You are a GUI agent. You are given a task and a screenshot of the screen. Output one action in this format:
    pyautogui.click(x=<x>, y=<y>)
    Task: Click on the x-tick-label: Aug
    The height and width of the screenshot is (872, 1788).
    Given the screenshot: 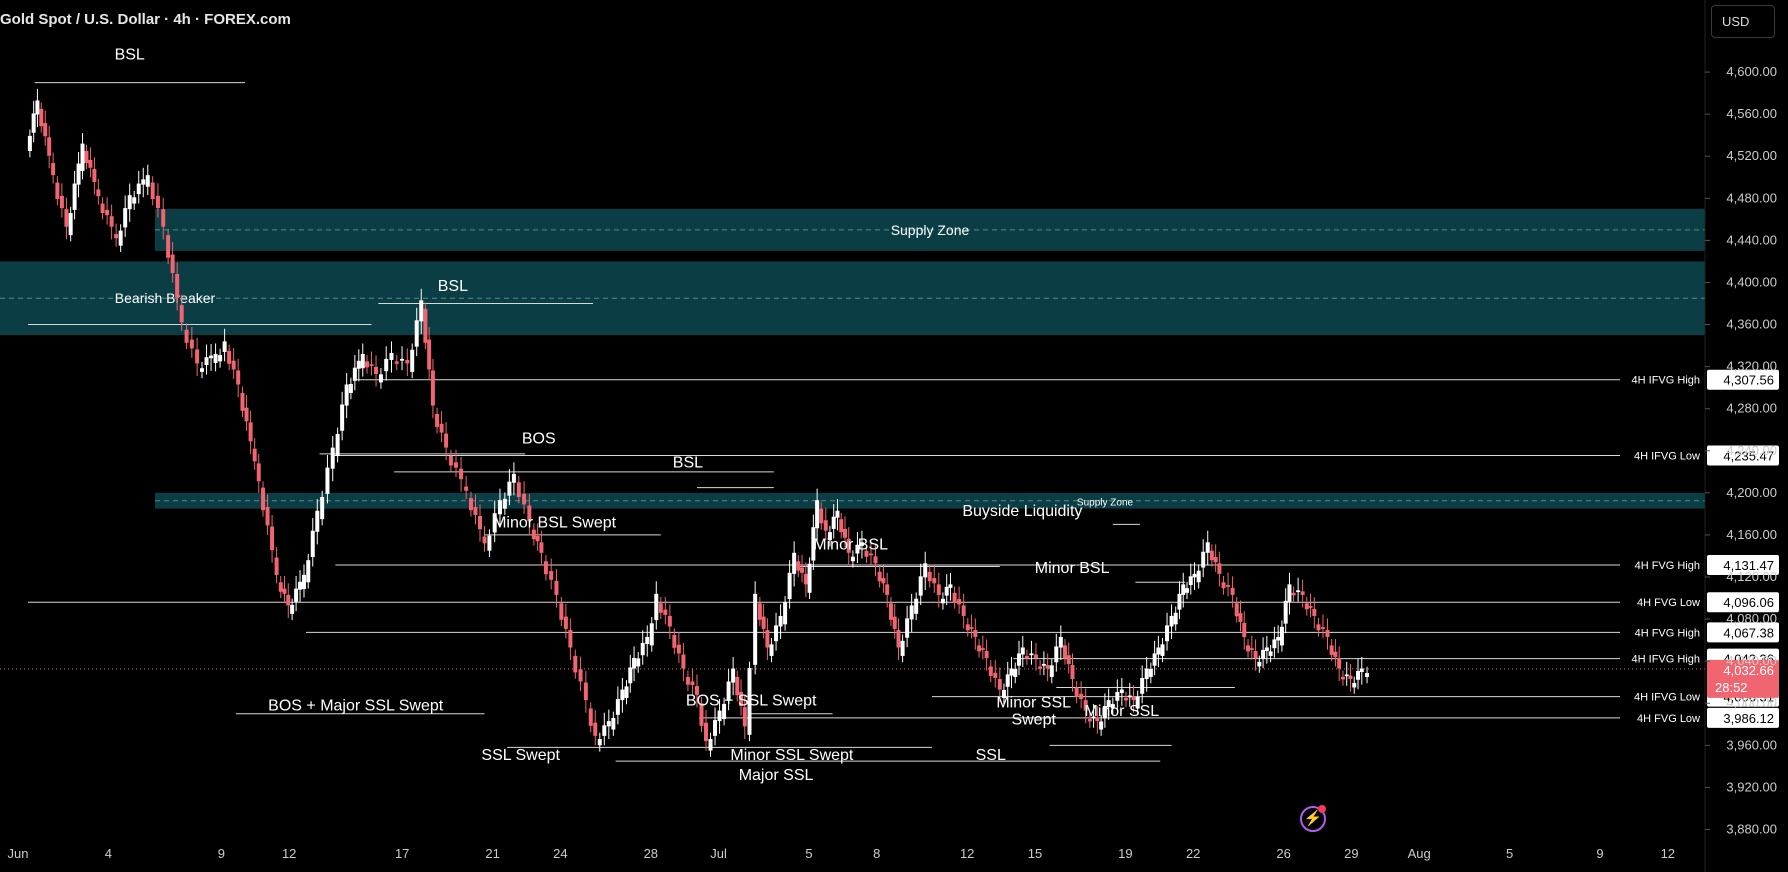 What is the action you would take?
    pyautogui.click(x=1419, y=853)
    